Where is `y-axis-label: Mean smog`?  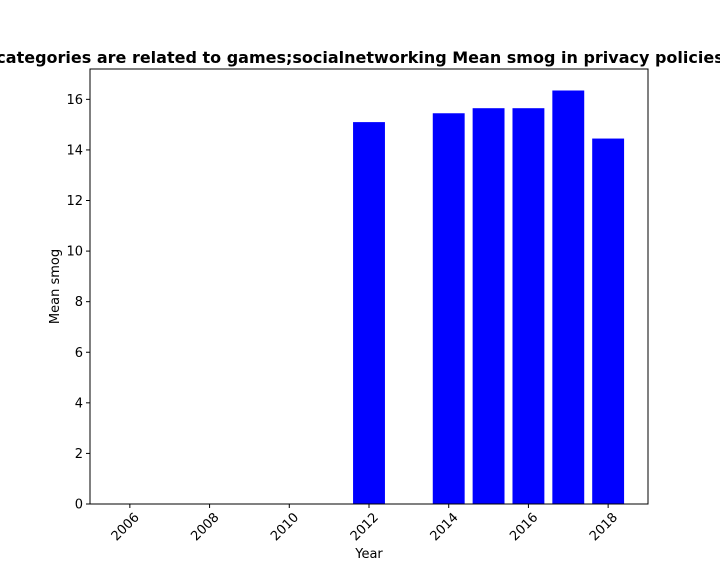 y-axis-label: Mean smog is located at coordinates (55, 286).